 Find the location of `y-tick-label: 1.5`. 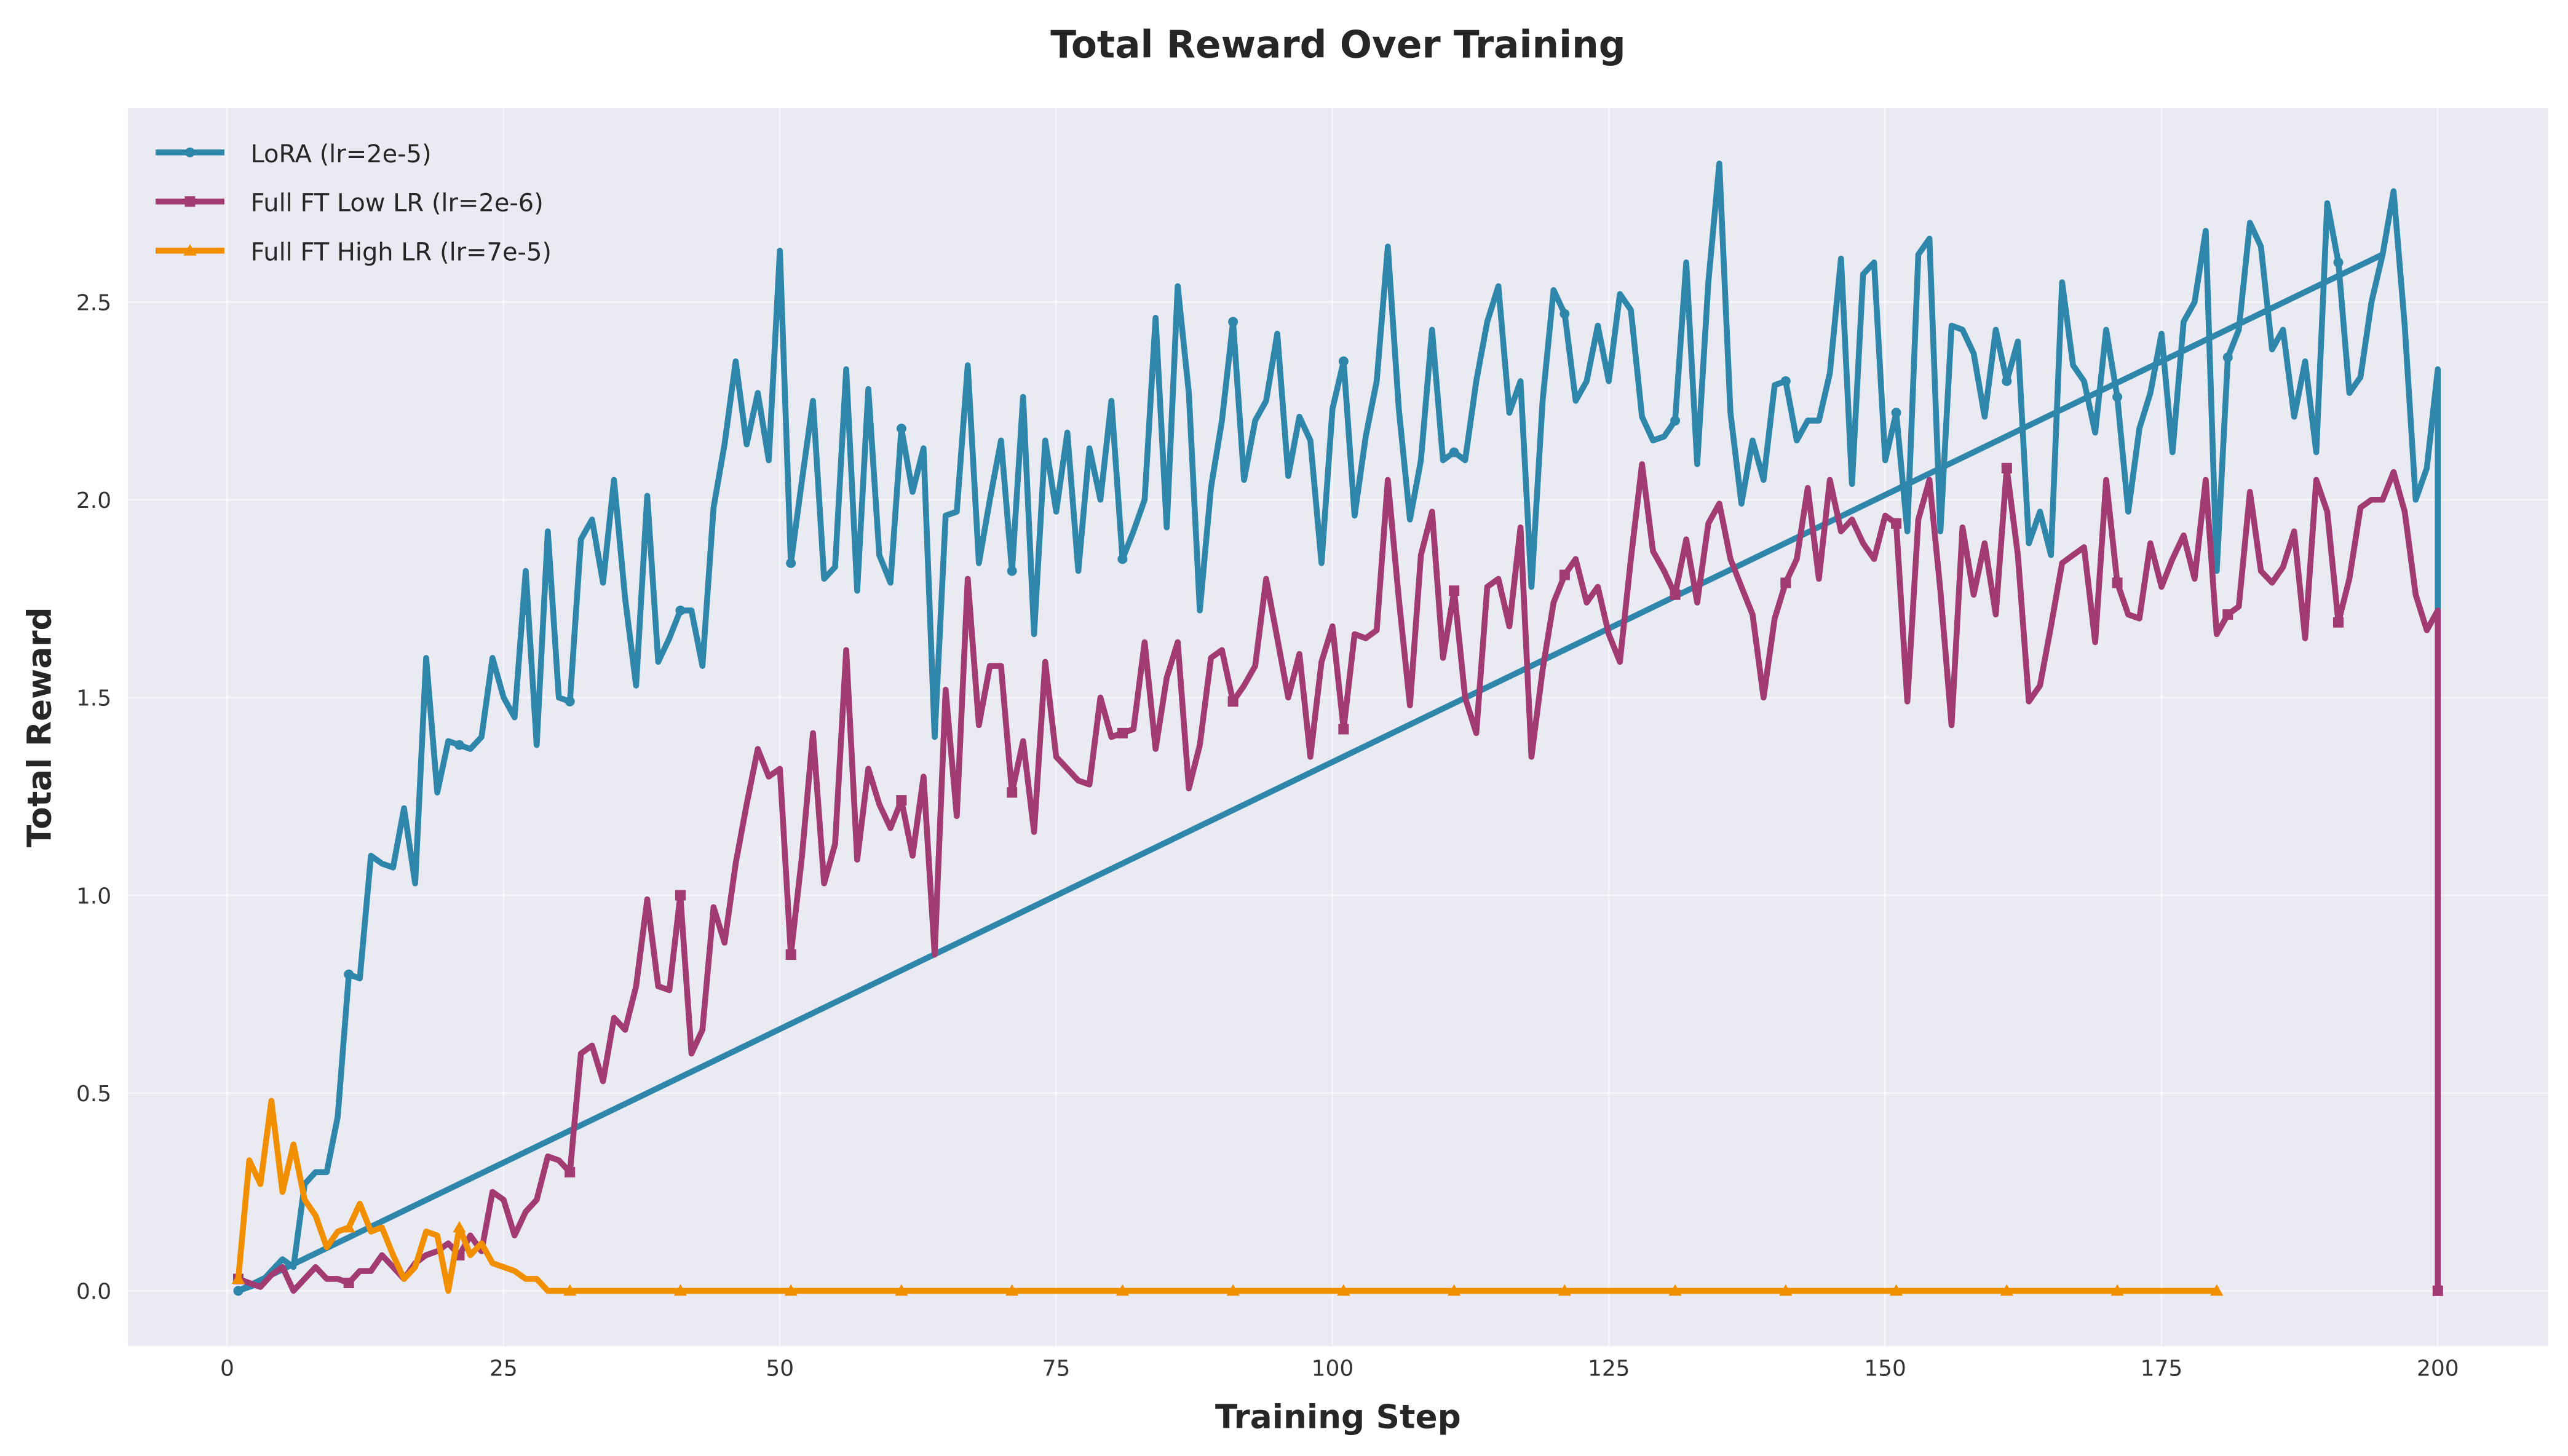

y-tick-label: 1.5 is located at coordinates (93, 698).